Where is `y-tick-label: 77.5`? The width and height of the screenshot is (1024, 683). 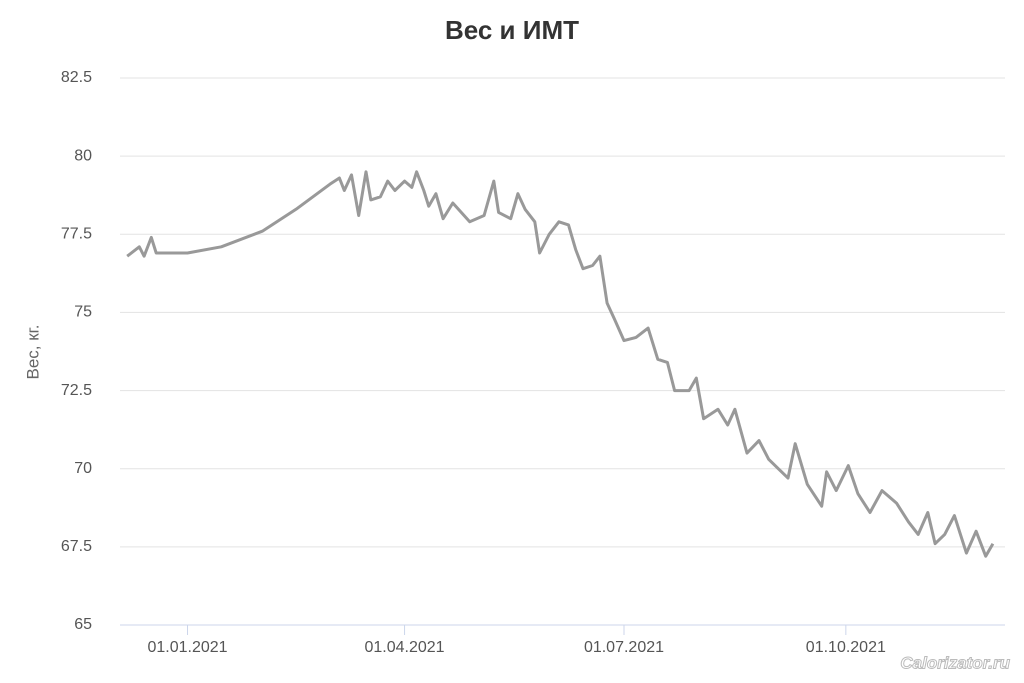 y-tick-label: 77.5 is located at coordinates (76, 234).